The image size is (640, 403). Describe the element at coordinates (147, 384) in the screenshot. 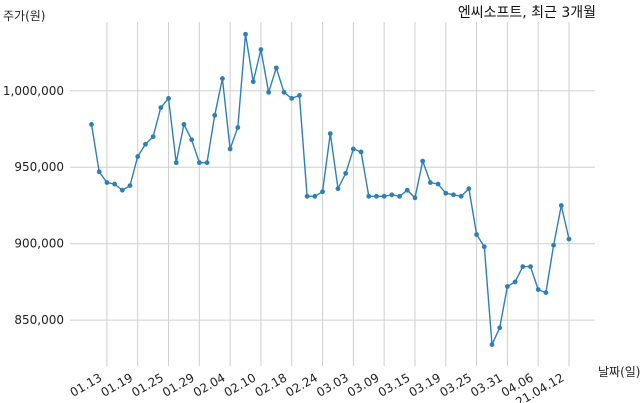

I see `x-tick-label: 01.25` at that location.